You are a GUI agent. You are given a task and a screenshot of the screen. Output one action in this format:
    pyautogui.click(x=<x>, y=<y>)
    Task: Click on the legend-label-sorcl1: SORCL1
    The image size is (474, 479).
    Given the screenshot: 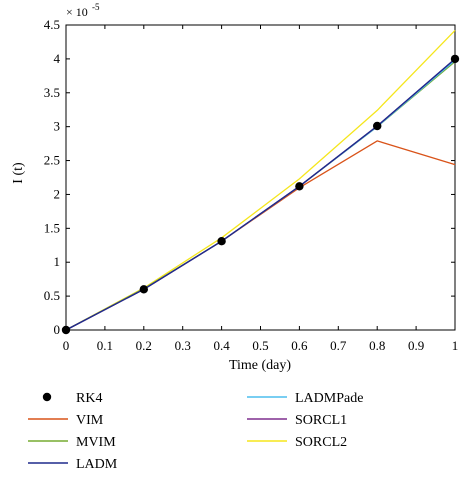 What is the action you would take?
    pyautogui.click(x=321, y=420)
    